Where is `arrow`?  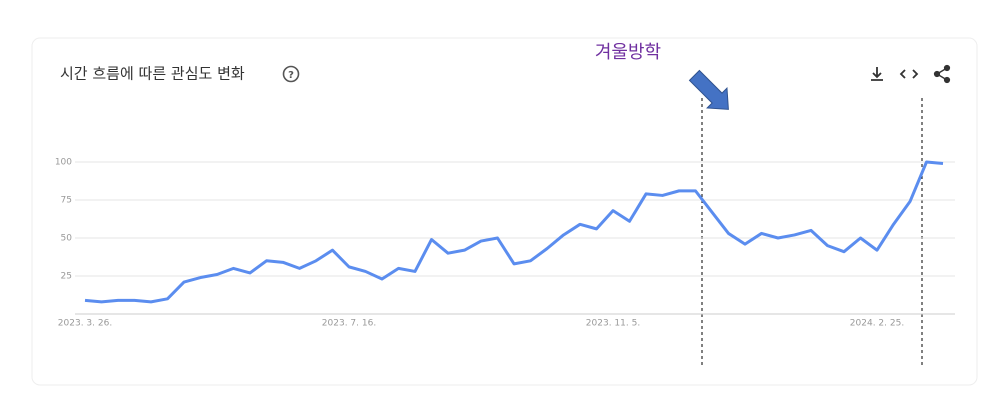
arrow is located at coordinates (708, 89).